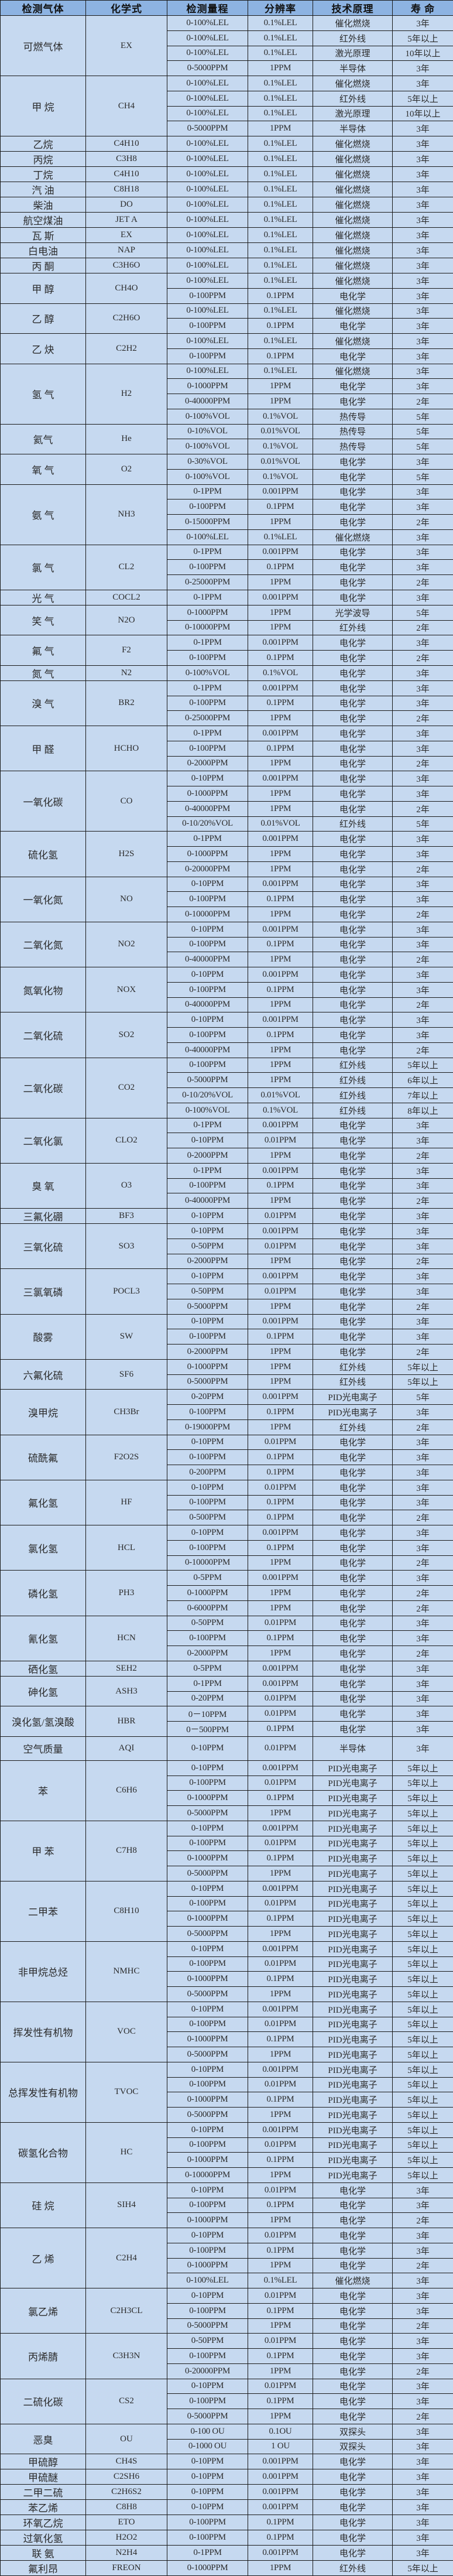 Image resolution: width=453 pixels, height=2576 pixels. I want to click on gas-name-cell: 六氟化硫, so click(44, 1375).